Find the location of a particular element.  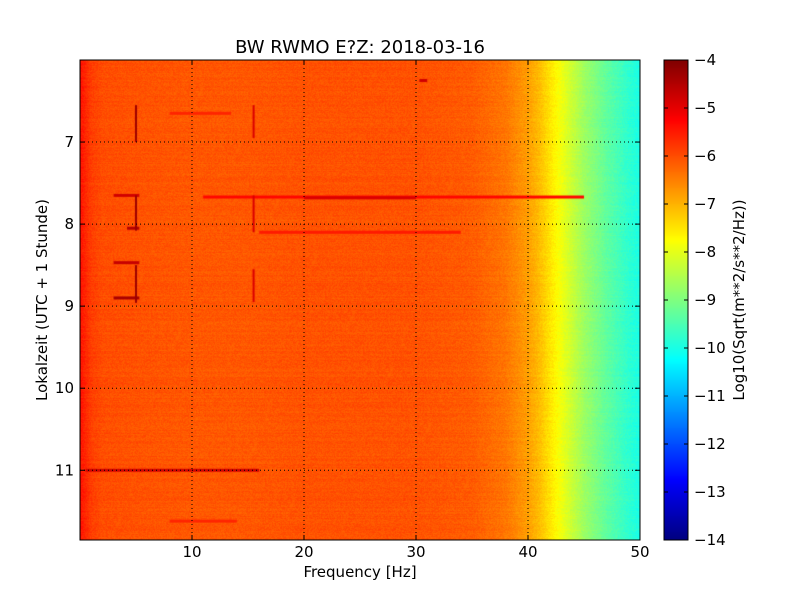

y-tick-label-0: 7 is located at coordinates (69, 142).